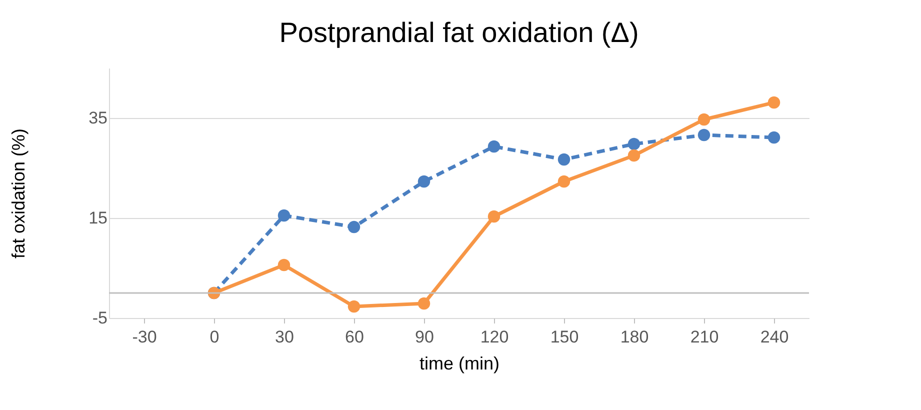 Image resolution: width=921 pixels, height=410 pixels. I want to click on x-axis-title: time (min), so click(460, 364).